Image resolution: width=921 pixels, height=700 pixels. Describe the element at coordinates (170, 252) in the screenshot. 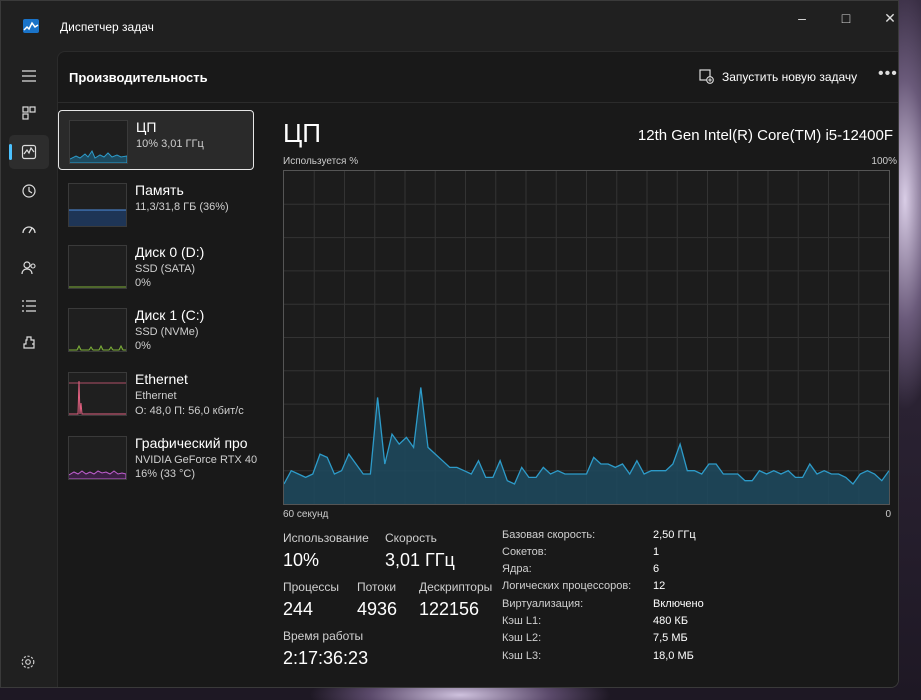

I see `perf-item-name: Диск 0 (D:)` at that location.